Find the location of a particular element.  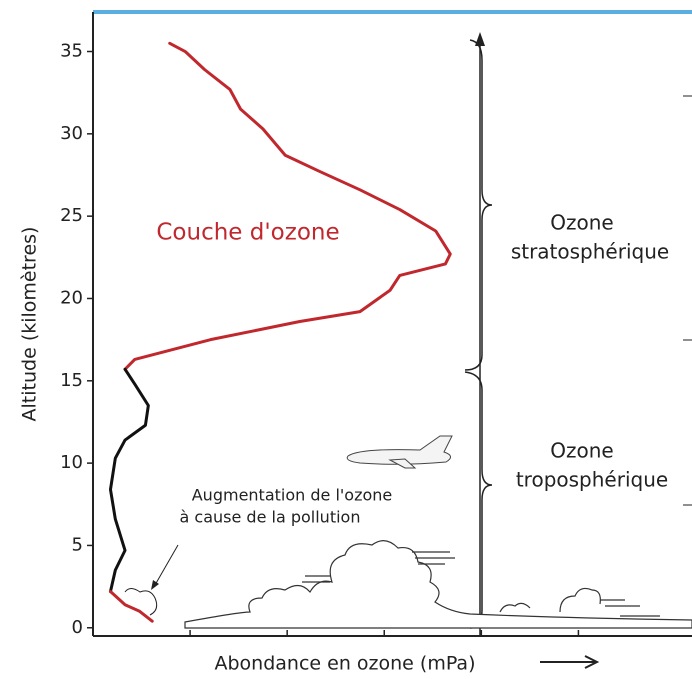

pollution-label: à cause de la pollution is located at coordinates (270, 517).